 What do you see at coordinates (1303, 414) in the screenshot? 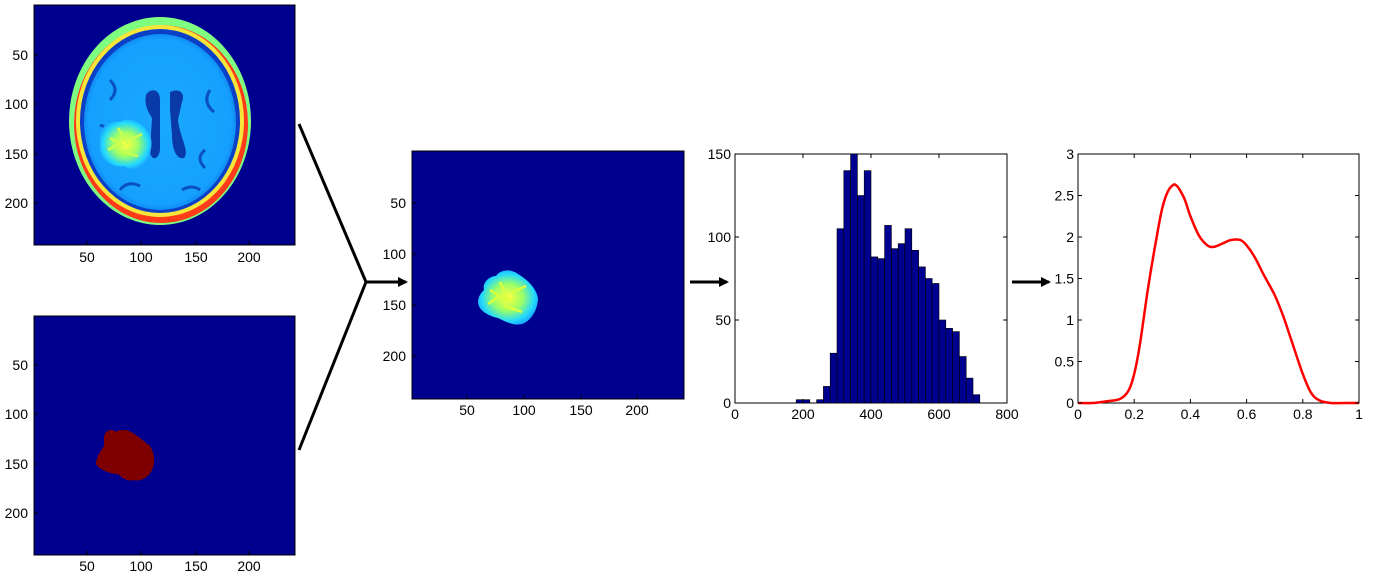
I see `density-xtick-label: 0.8` at bounding box center [1303, 414].